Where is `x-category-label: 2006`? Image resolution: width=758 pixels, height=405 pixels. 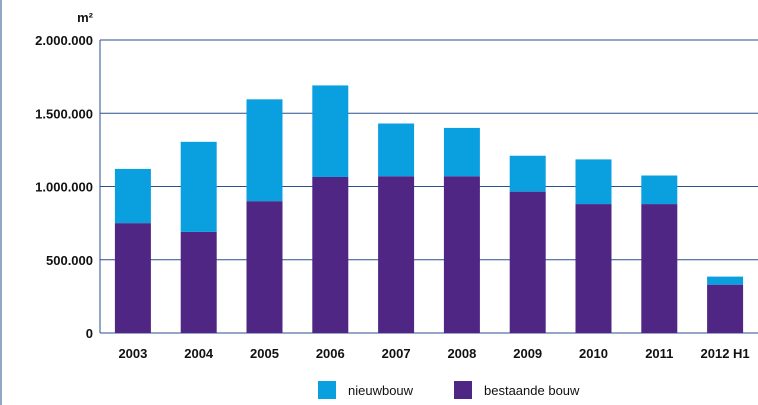
x-category-label: 2006 is located at coordinates (330, 353).